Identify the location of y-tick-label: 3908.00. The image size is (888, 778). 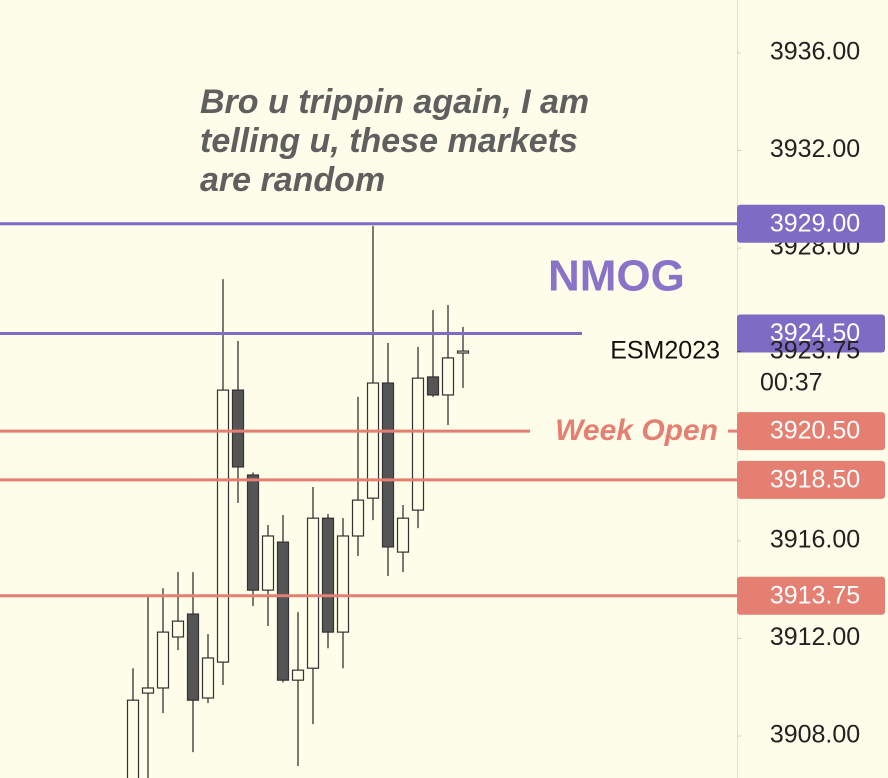
(815, 735).